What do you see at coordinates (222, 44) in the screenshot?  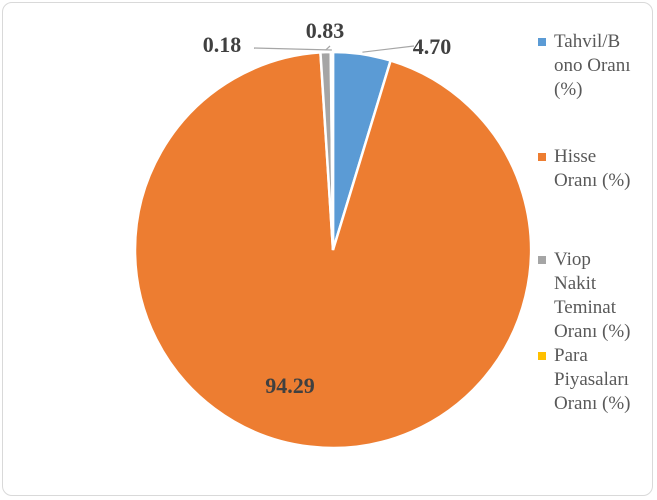 I see `data-label-para: 0.18` at bounding box center [222, 44].